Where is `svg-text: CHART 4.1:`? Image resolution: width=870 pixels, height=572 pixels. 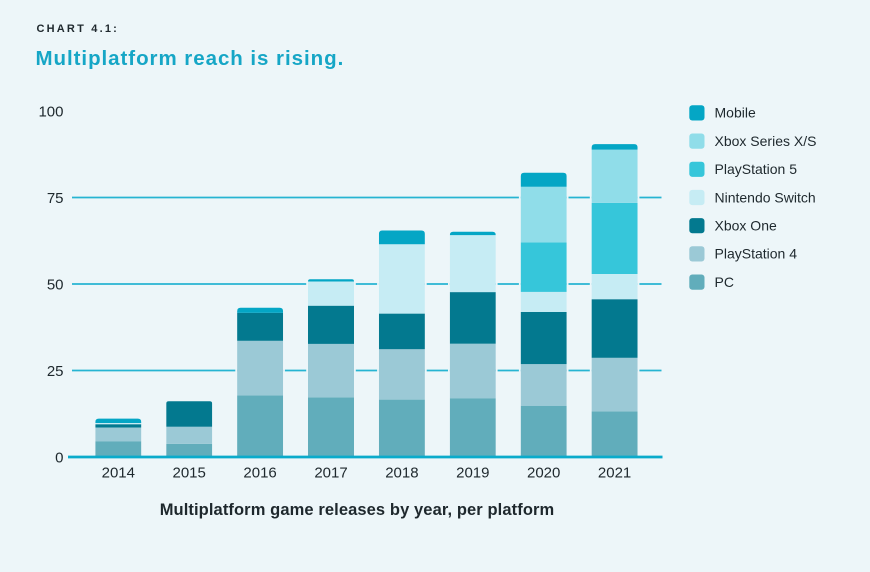 svg-text: CHART 4.1: is located at coordinates (78, 29).